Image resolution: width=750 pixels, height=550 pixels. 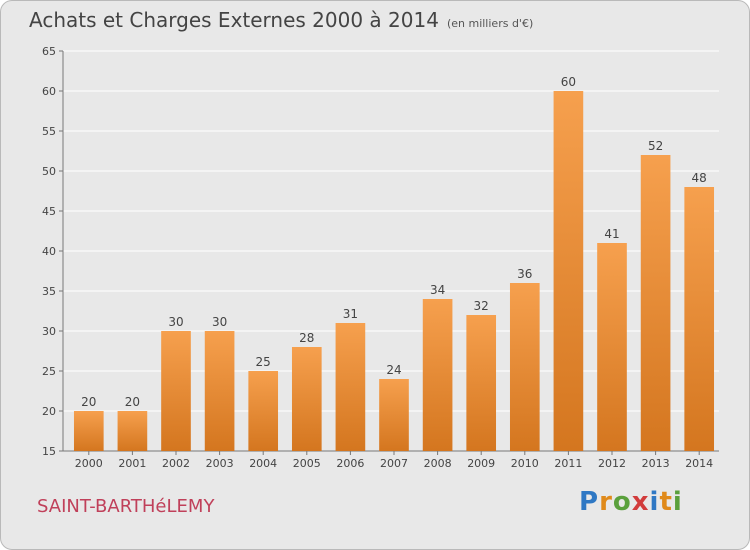 I want to click on y-tick-label: 15, so click(x=49, y=451).